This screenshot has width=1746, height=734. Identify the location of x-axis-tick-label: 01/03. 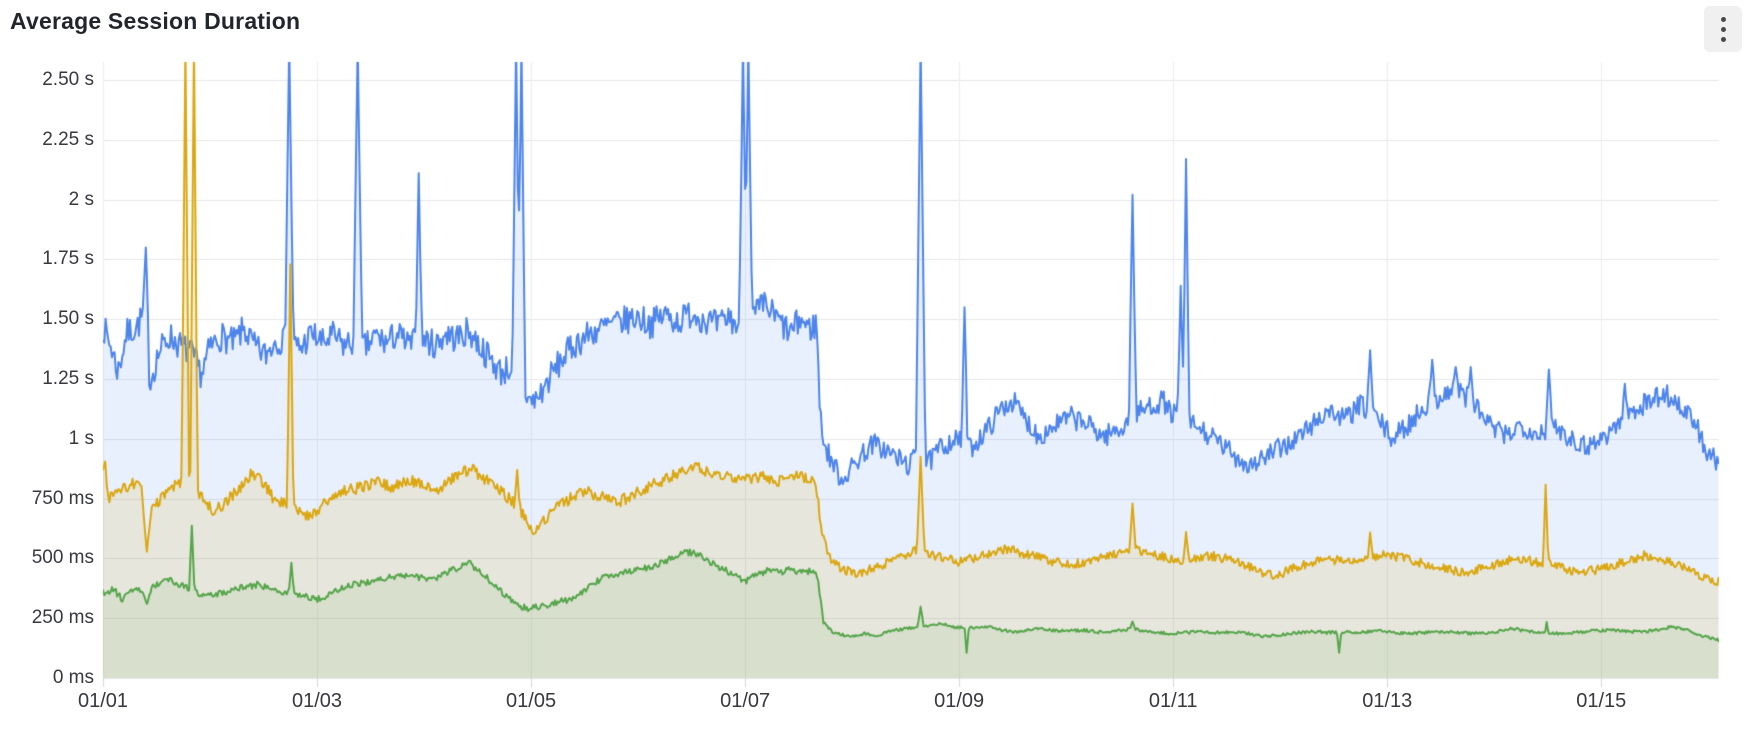
(317, 701).